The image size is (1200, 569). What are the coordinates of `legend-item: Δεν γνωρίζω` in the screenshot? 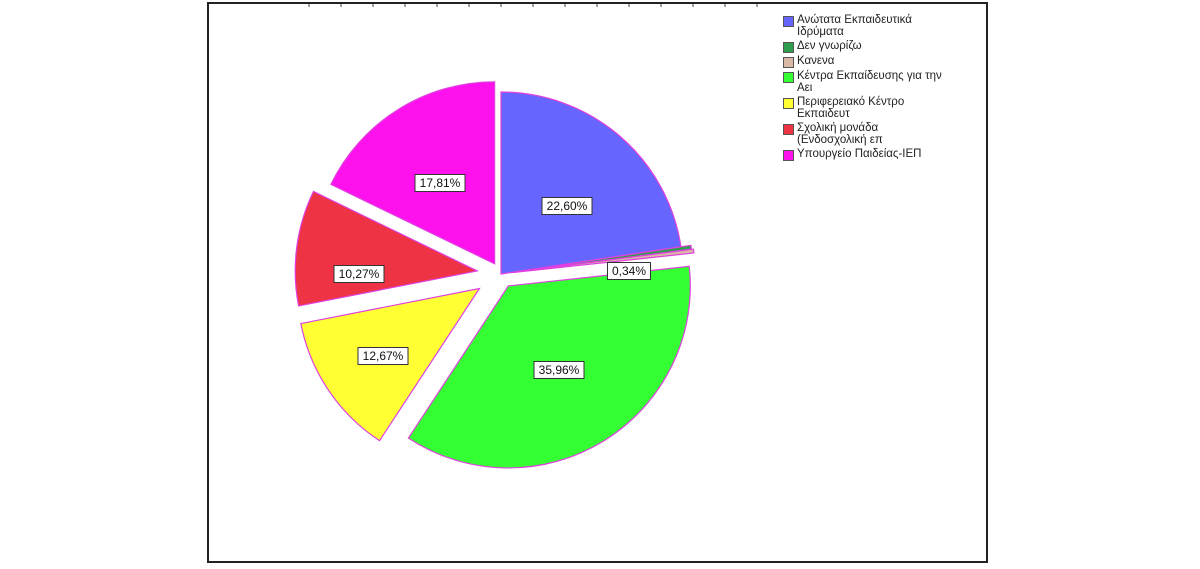 It's located at (888, 46).